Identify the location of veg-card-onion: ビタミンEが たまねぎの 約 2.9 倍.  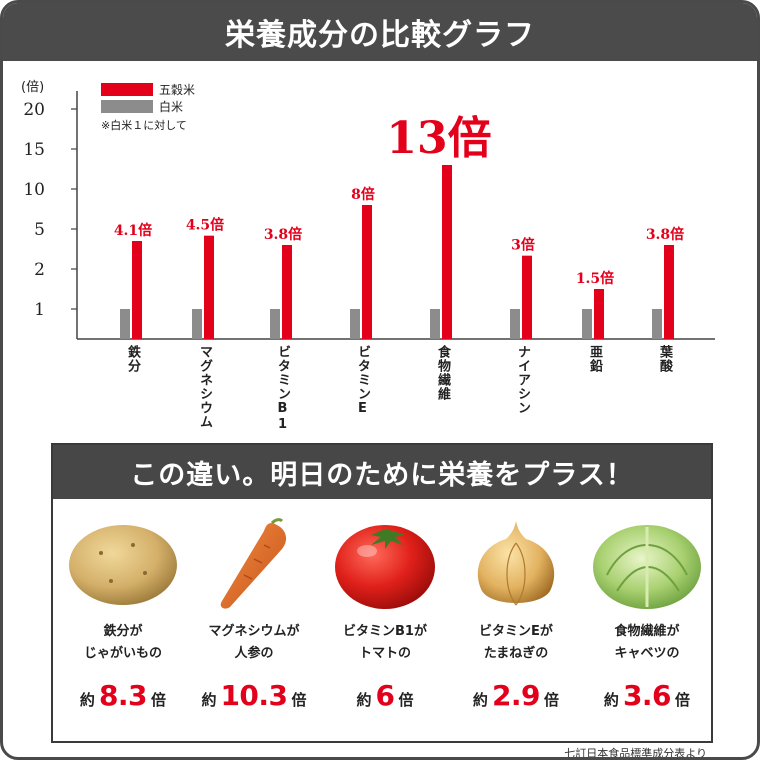
(516, 625).